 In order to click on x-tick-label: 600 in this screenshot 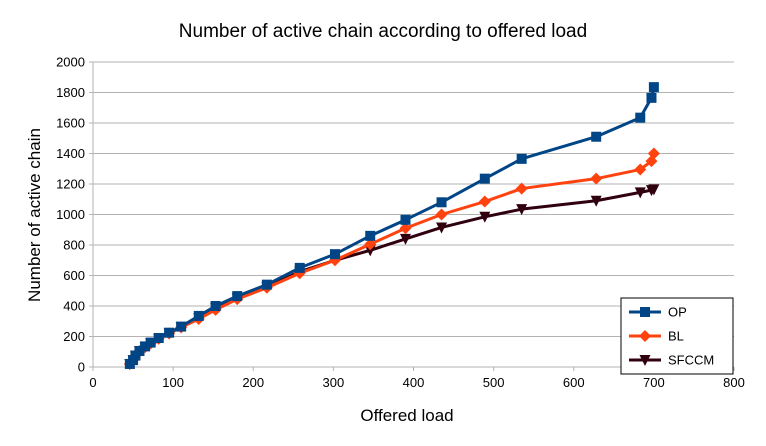, I will do `click(574, 382)`.